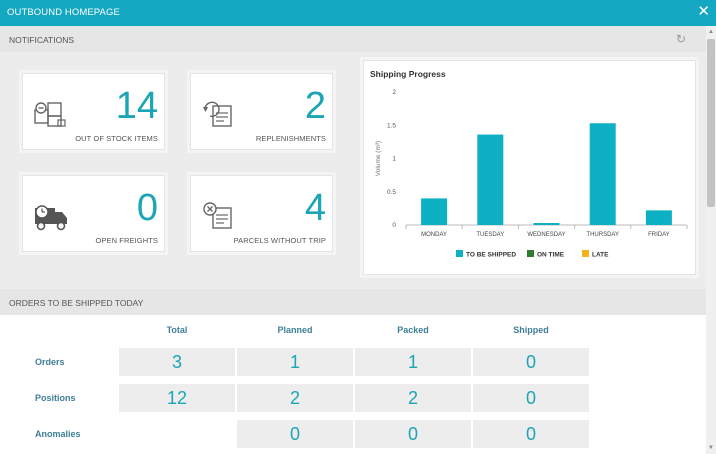 This screenshot has height=454, width=716. I want to click on box-cross-icon, so click(217, 215).